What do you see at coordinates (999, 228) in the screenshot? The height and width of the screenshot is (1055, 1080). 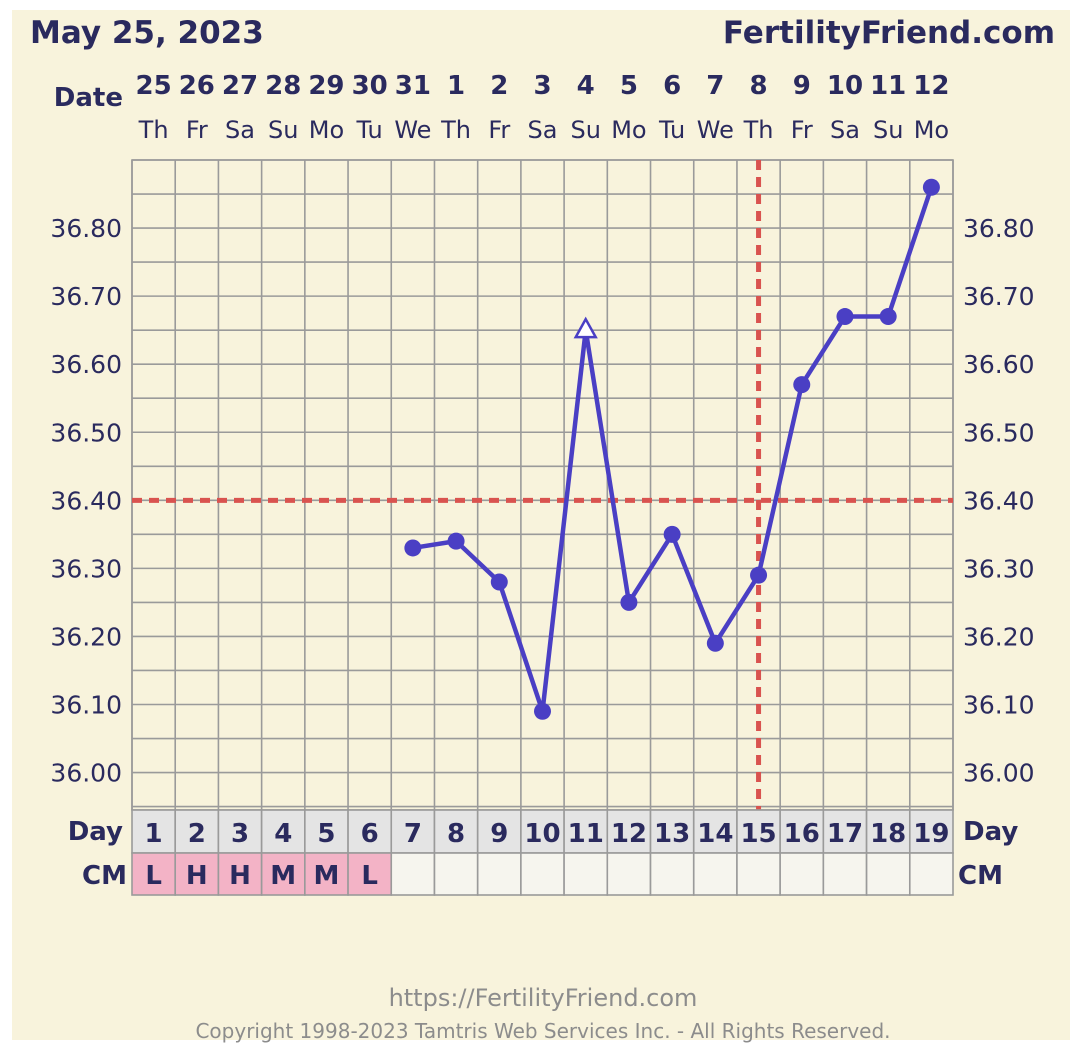 I see `y-tick-label-right: 36.80` at bounding box center [999, 228].